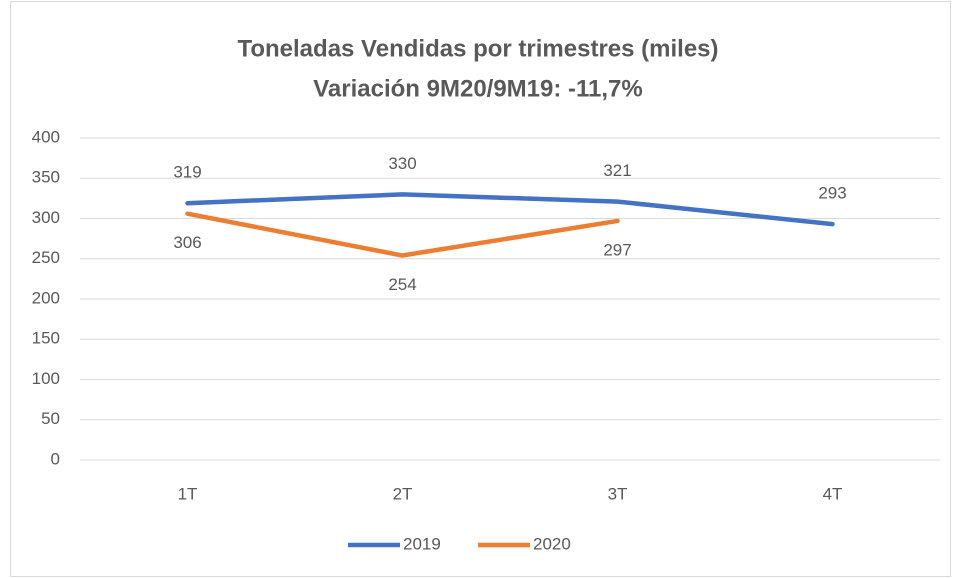  Describe the element at coordinates (46, 257) in the screenshot. I see `y-tick-label: 250` at that location.